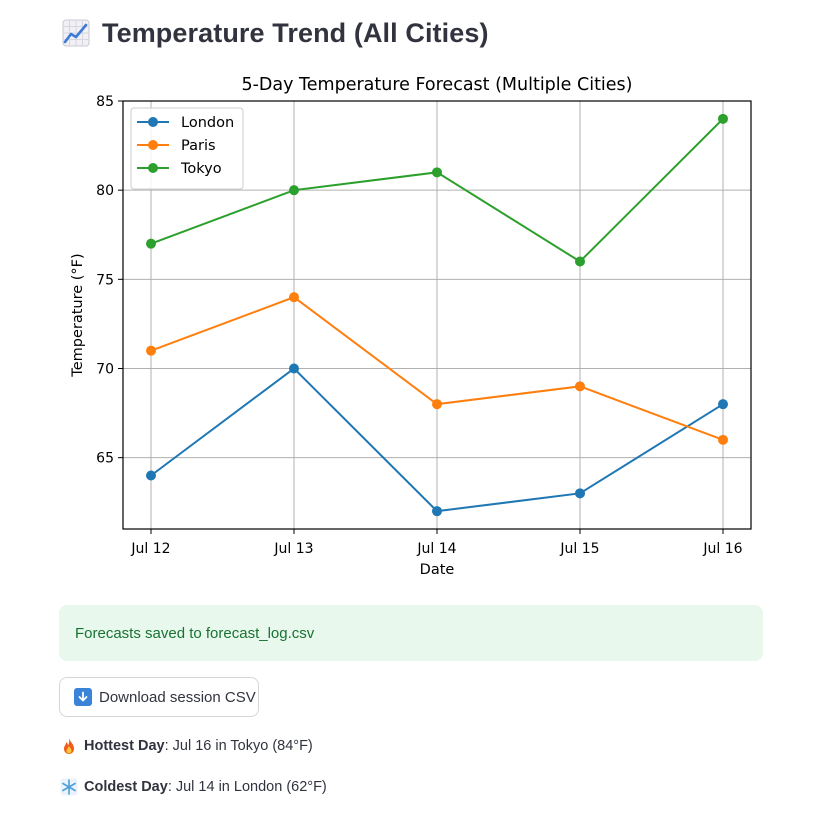 This screenshot has height=837, width=831. Describe the element at coordinates (124, 746) in the screenshot. I see `hottest-day-label: Hottest Day` at that location.